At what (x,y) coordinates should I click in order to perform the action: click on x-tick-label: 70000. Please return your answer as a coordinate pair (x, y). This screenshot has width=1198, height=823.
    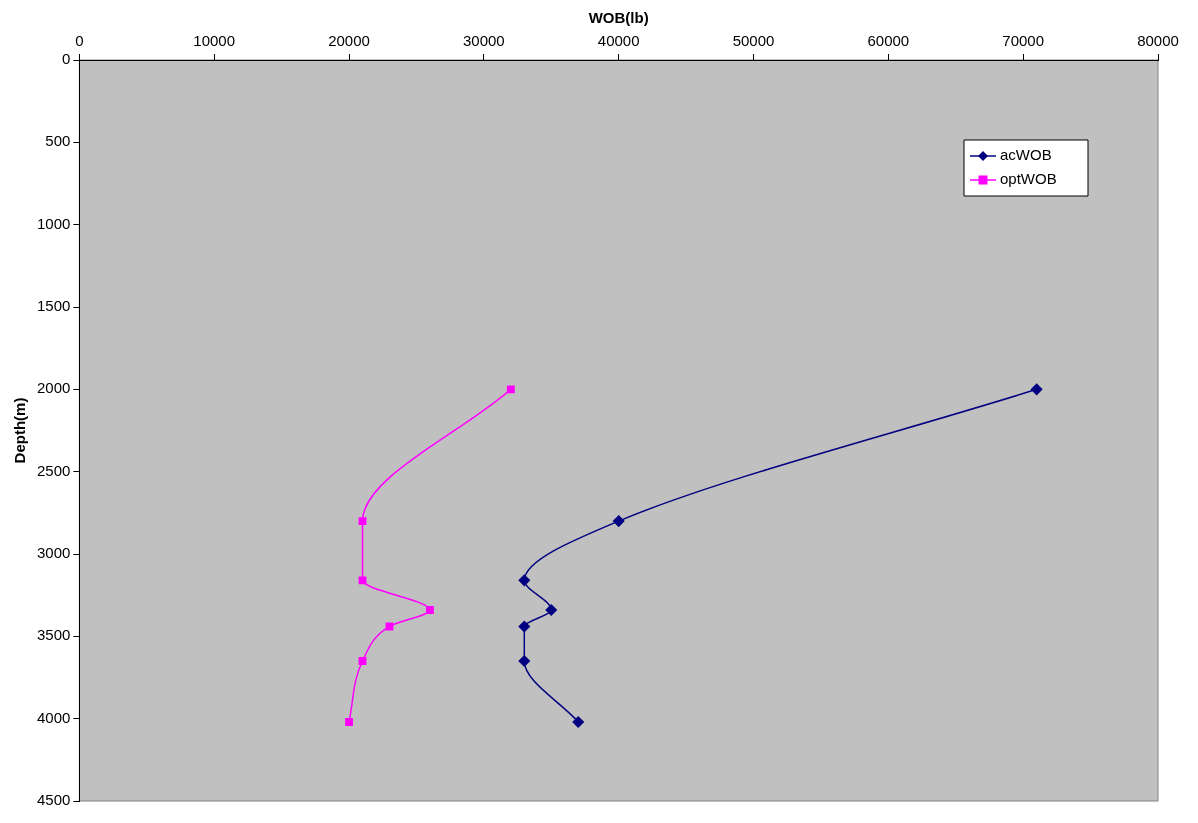
    Looking at the image, I should click on (1023, 41).